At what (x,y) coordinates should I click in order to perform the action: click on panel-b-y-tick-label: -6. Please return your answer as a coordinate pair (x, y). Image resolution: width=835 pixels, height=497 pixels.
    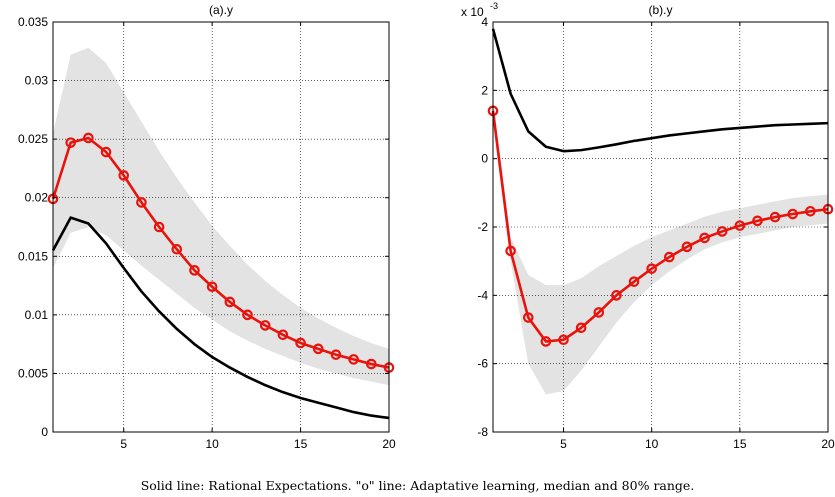
    Looking at the image, I should click on (482, 364).